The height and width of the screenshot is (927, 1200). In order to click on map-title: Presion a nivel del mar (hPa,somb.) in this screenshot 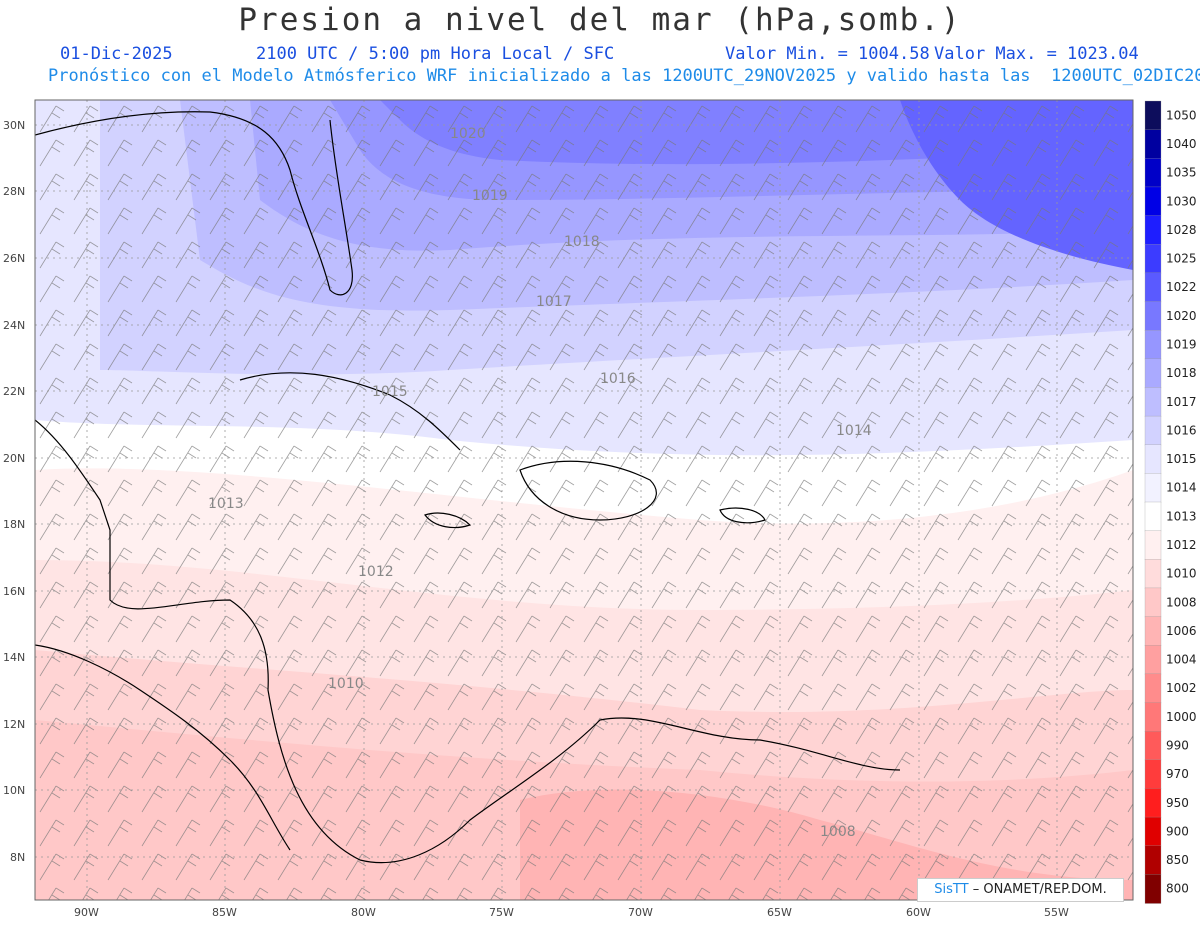, I will do `click(600, 20)`.